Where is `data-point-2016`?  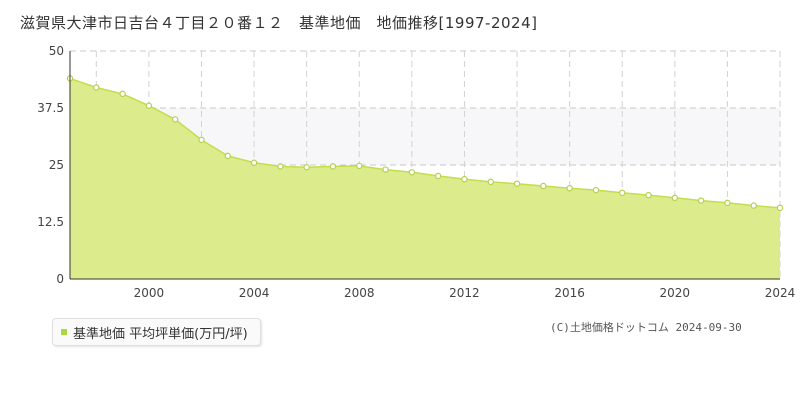
data-point-2016 is located at coordinates (569, 188).